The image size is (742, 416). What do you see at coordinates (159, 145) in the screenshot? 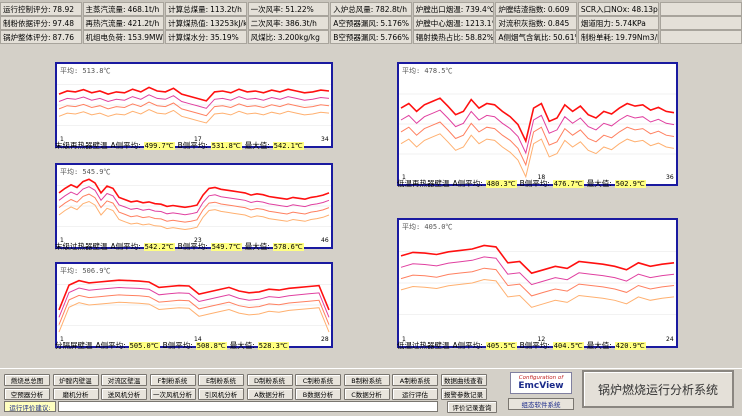
I see `caption-a: 499.7℃` at bounding box center [159, 145].